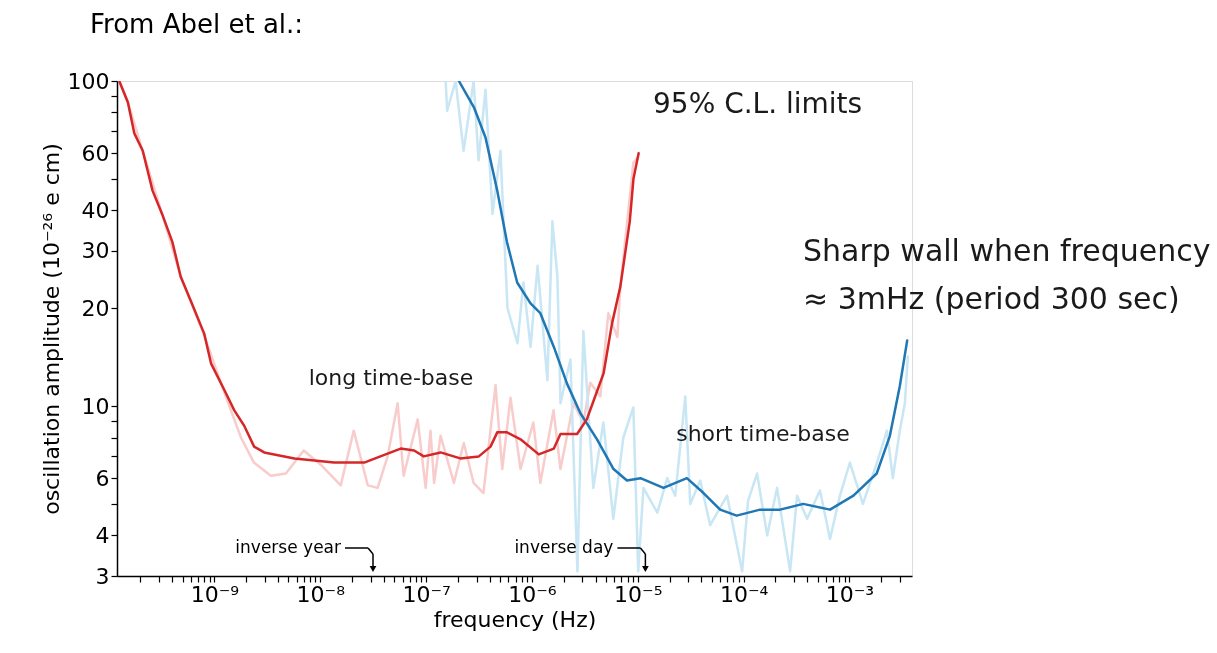 This screenshot has width=1217, height=653. I want to click on y-tick-label: 10, so click(95, 406).